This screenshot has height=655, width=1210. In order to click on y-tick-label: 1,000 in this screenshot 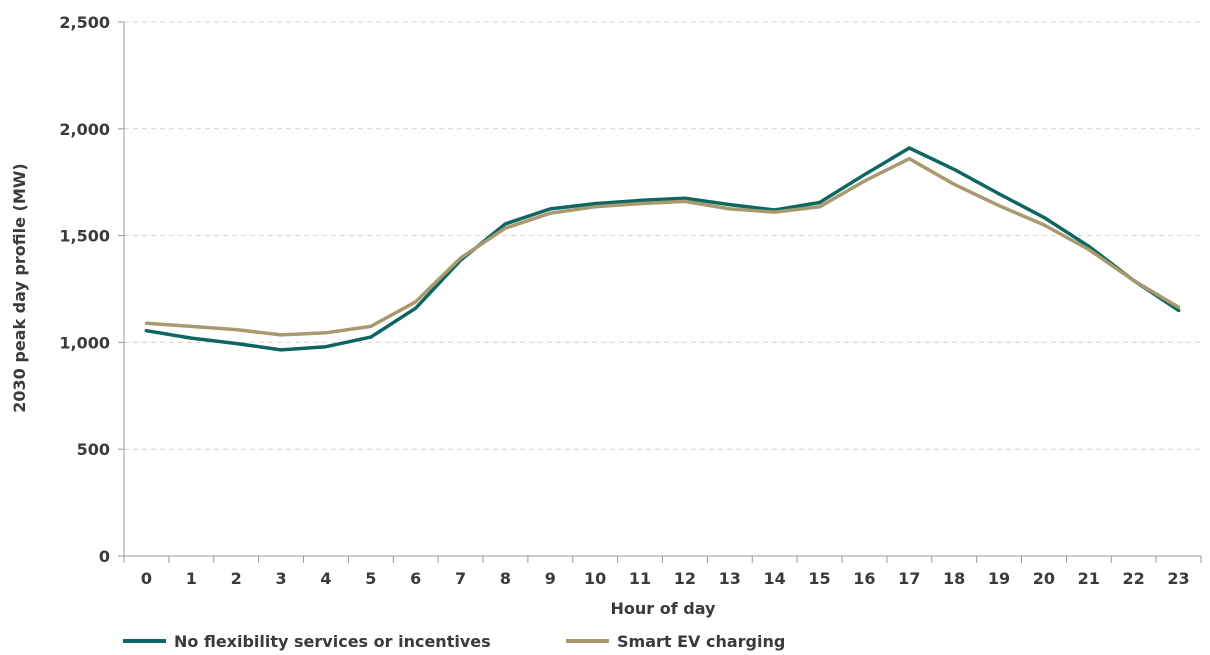, I will do `click(84, 342)`.